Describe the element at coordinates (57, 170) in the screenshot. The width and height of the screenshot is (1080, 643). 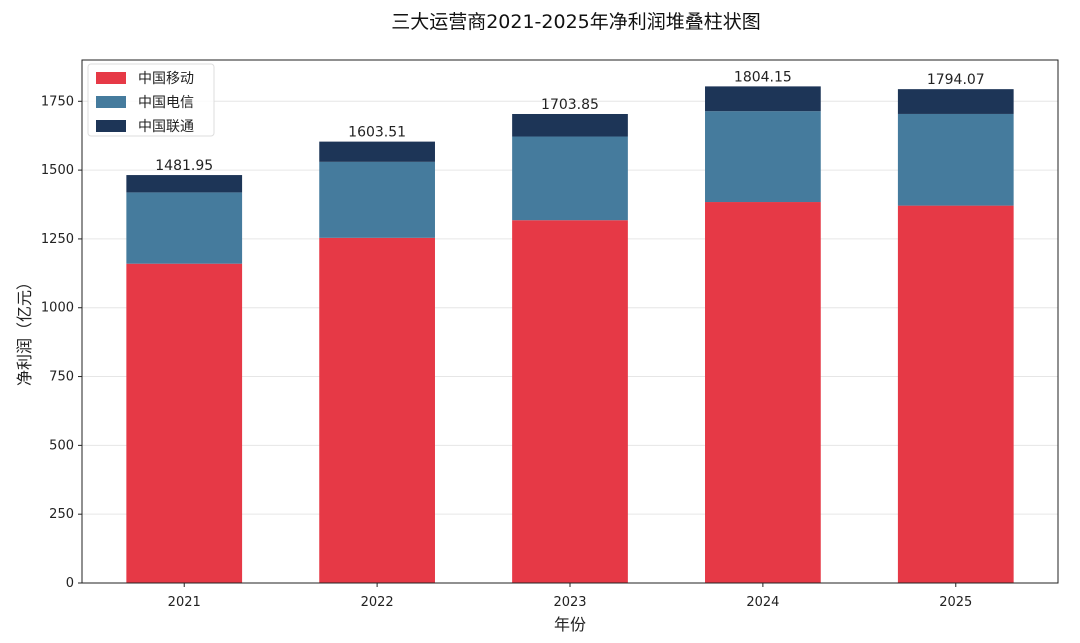
I see `y-tick-label: 1500` at that location.